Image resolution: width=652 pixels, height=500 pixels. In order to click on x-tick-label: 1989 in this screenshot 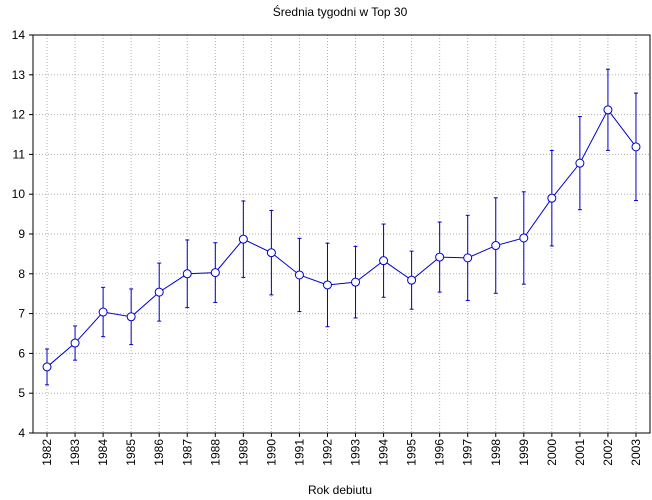, I will do `click(243, 452)`.